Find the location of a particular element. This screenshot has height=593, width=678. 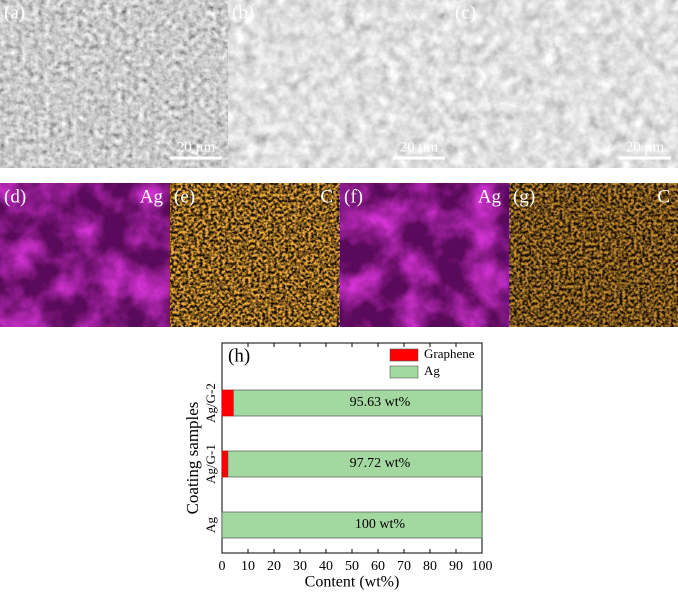

panel-label: (f) is located at coordinates (353, 196).